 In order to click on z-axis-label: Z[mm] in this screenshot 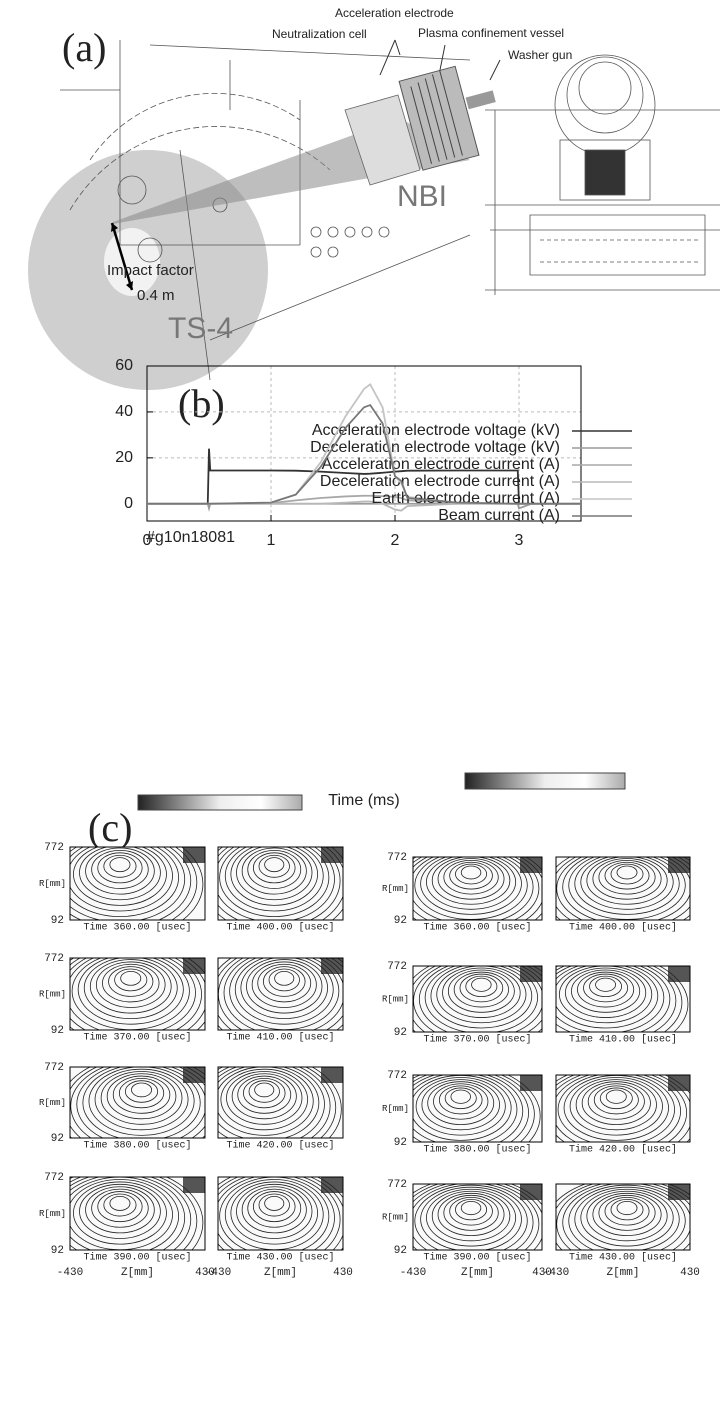, I will do `click(137, 1273)`.